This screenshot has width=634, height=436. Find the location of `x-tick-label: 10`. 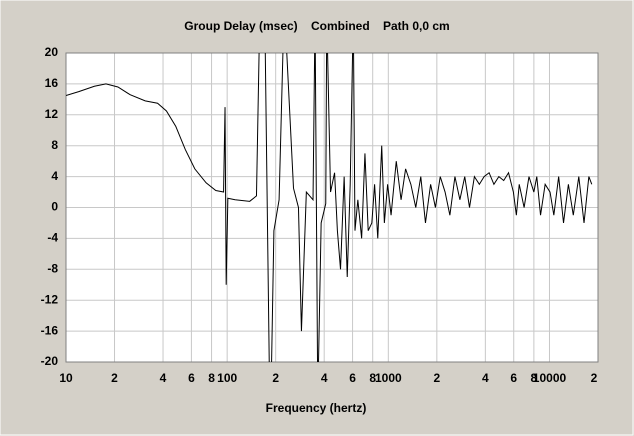

x-tick-label: 10 is located at coordinates (66, 378).